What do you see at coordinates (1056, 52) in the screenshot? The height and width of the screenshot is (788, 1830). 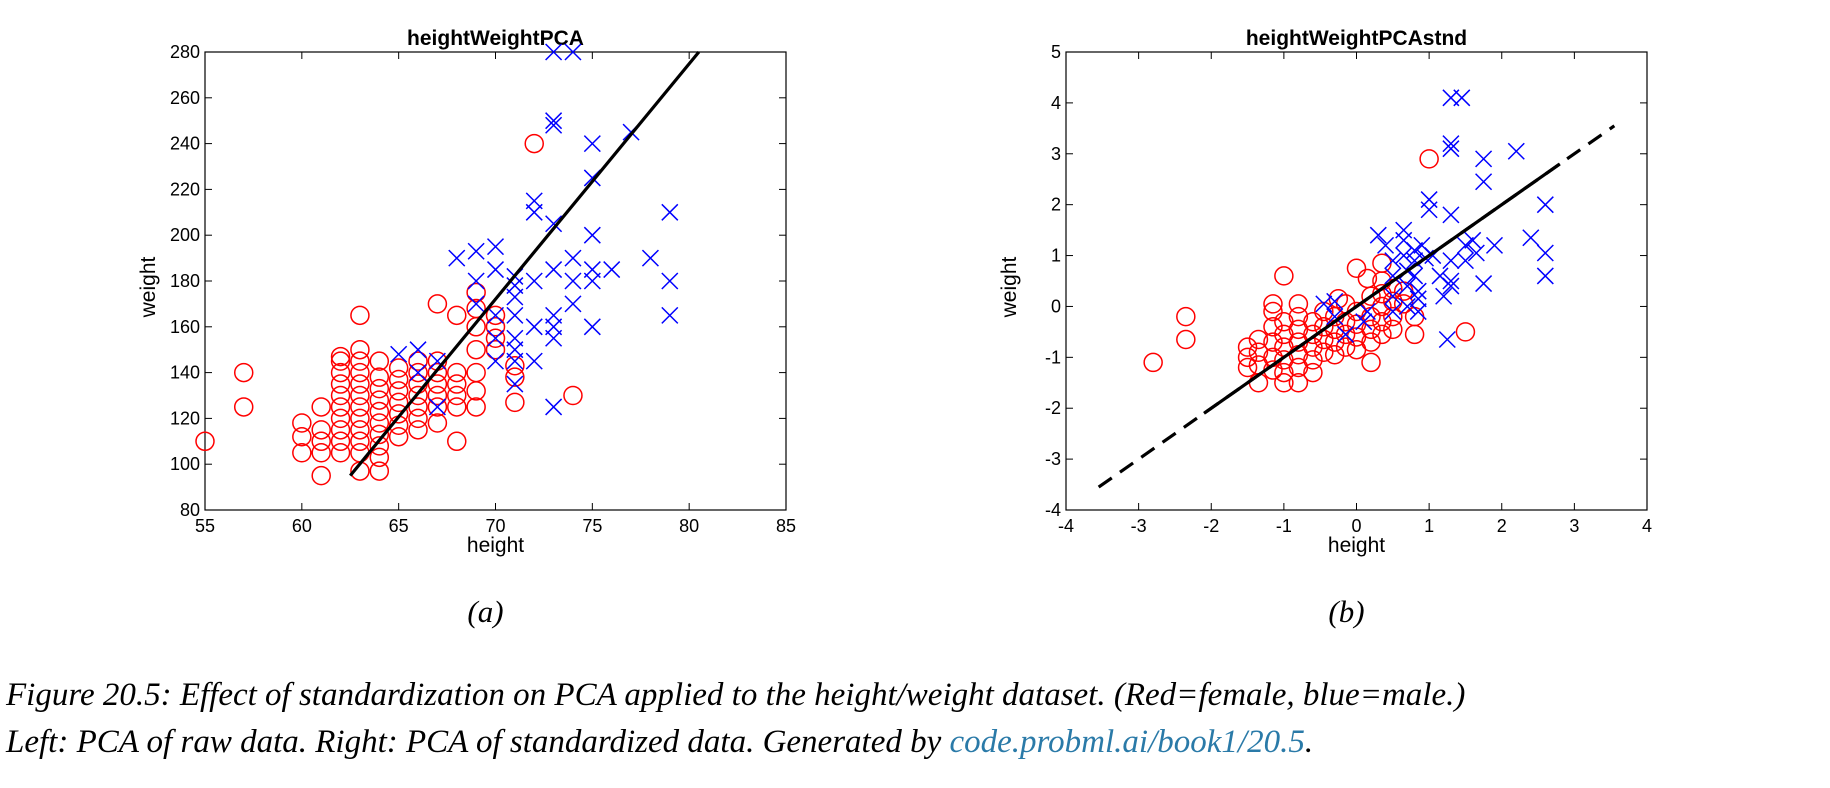 I see `y-tick-label: 5` at bounding box center [1056, 52].